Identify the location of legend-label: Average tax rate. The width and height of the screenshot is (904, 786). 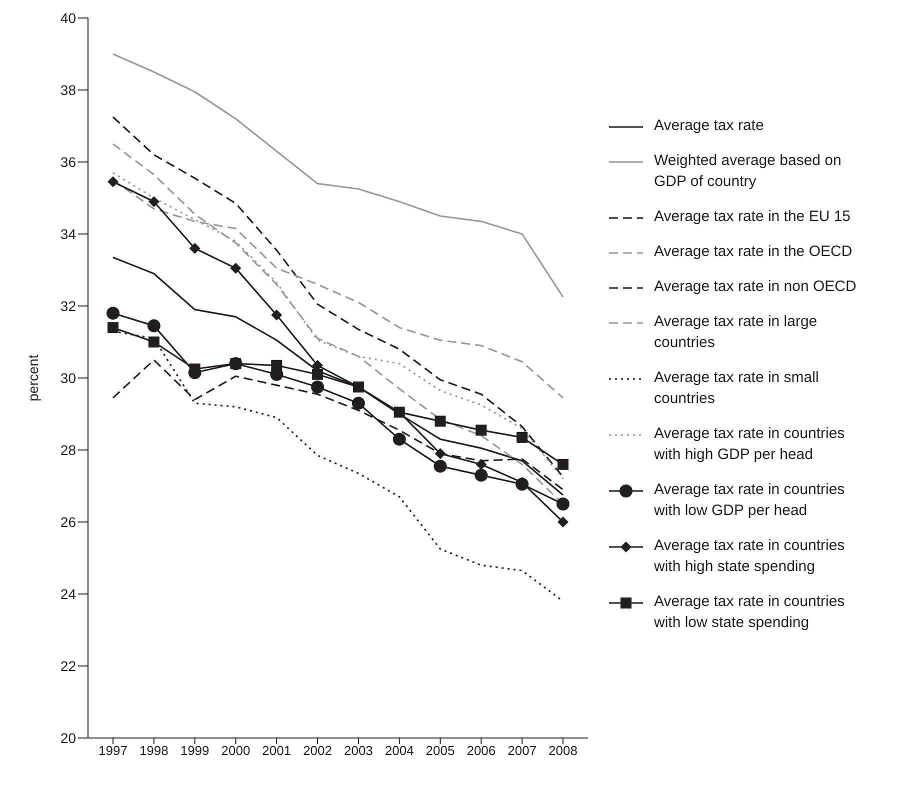
(709, 126).